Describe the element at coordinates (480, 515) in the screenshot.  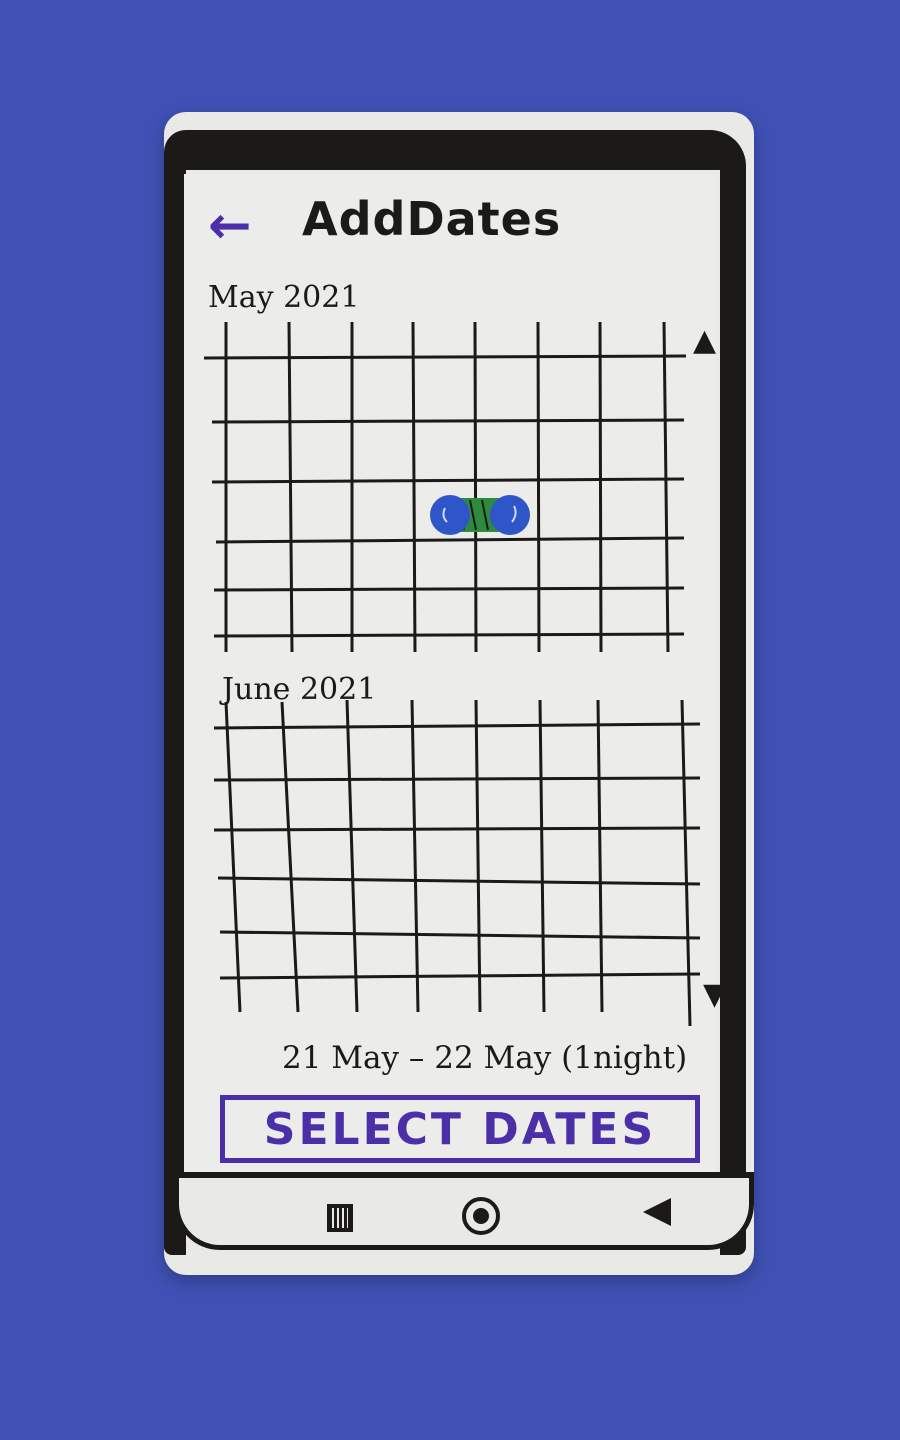
I see `selected-range-marker` at that location.